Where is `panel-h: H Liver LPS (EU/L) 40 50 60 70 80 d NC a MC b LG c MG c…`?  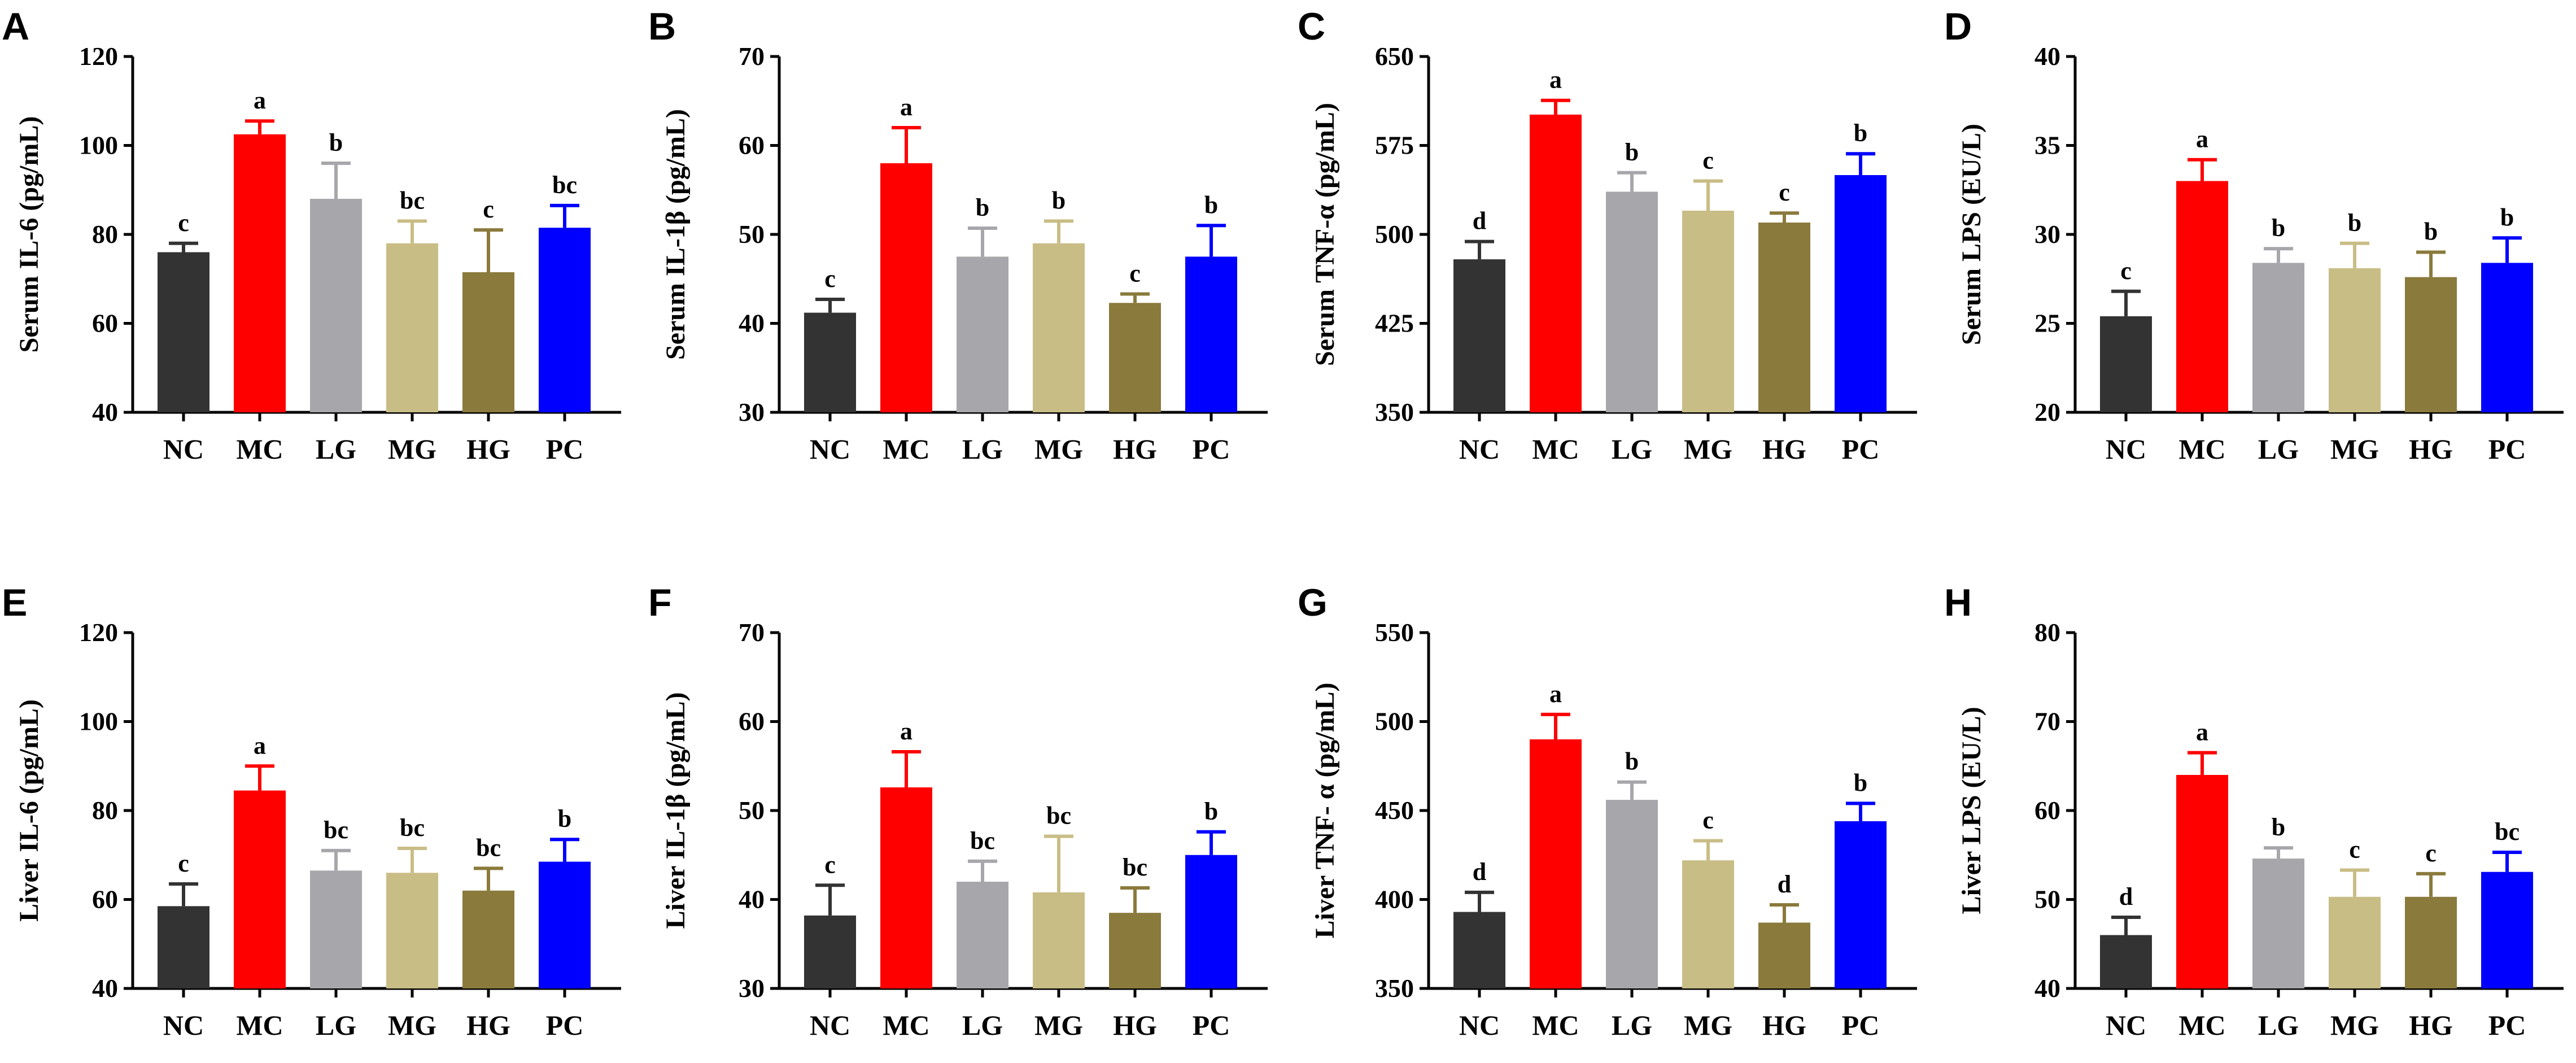
panel-h: H Liver LPS (EU/L) 40 50 60 70 80 d NC a MC b LG c MG c… is located at coordinates (2254, 811).